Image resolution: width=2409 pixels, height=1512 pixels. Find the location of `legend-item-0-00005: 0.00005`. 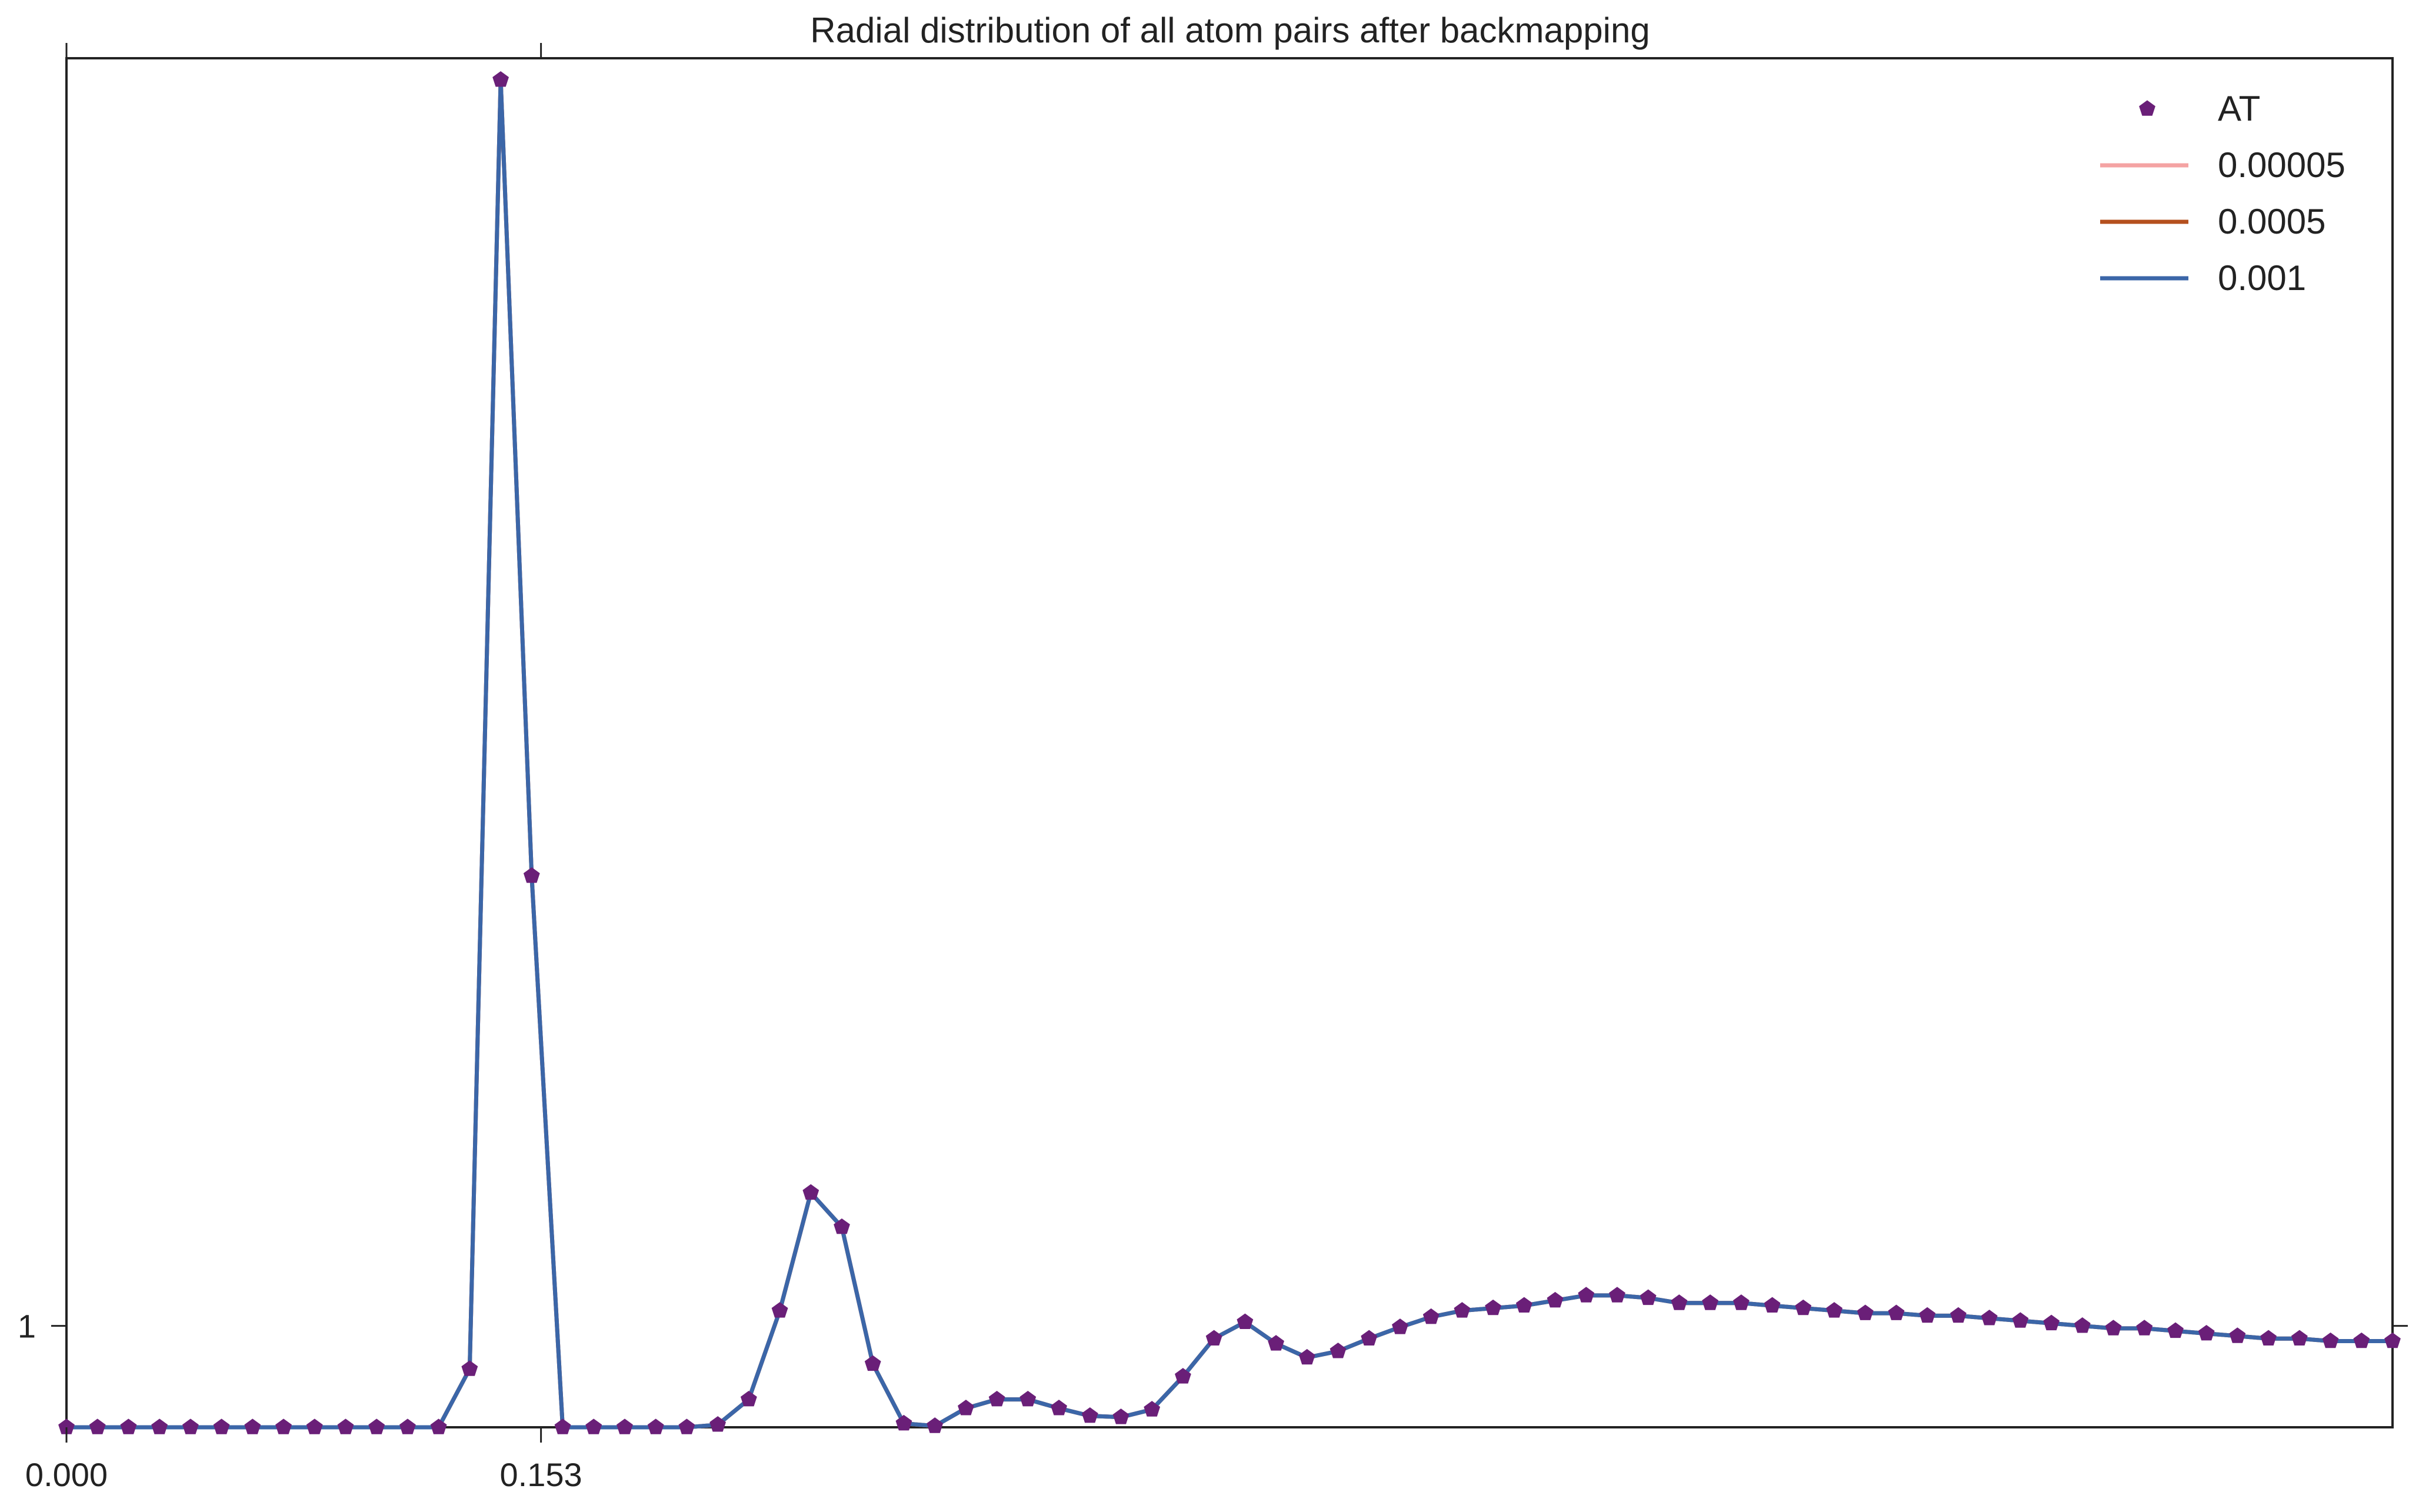

legend-item-0-00005: 0.00005 is located at coordinates (2222, 165).